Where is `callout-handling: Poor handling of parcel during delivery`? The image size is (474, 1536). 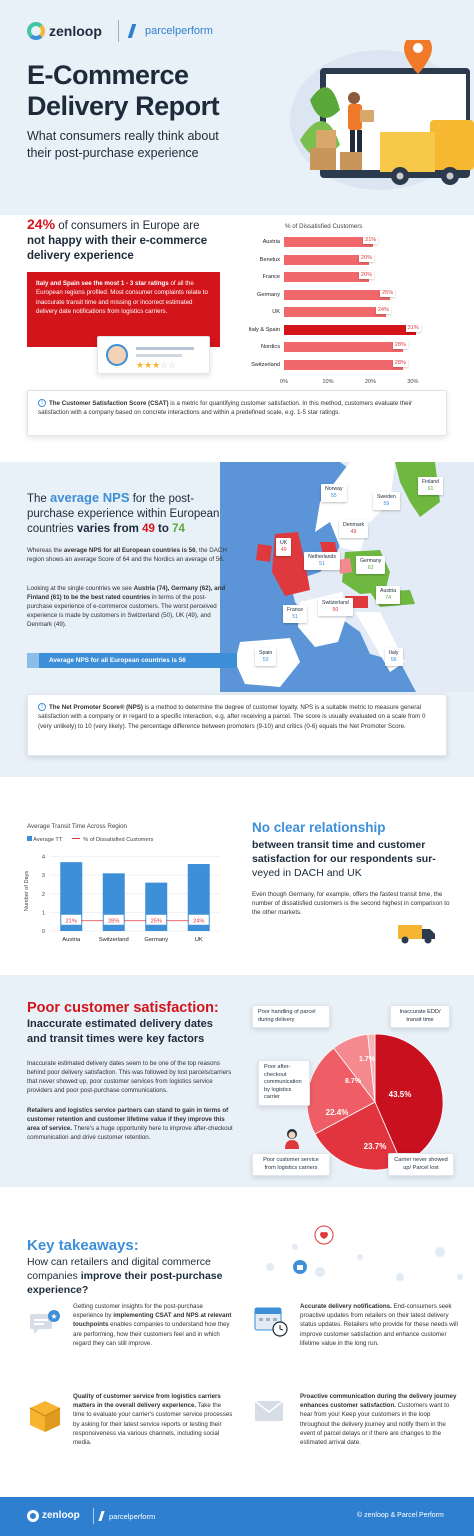 callout-handling: Poor handling of parcel during delivery is located at coordinates (291, 1017).